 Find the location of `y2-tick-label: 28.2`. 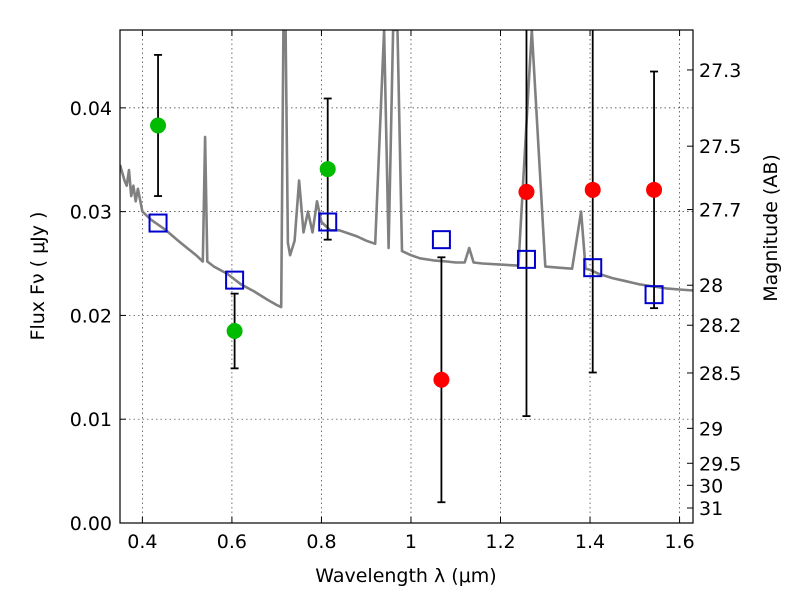

y2-tick-label: 28.2 is located at coordinates (720, 326).